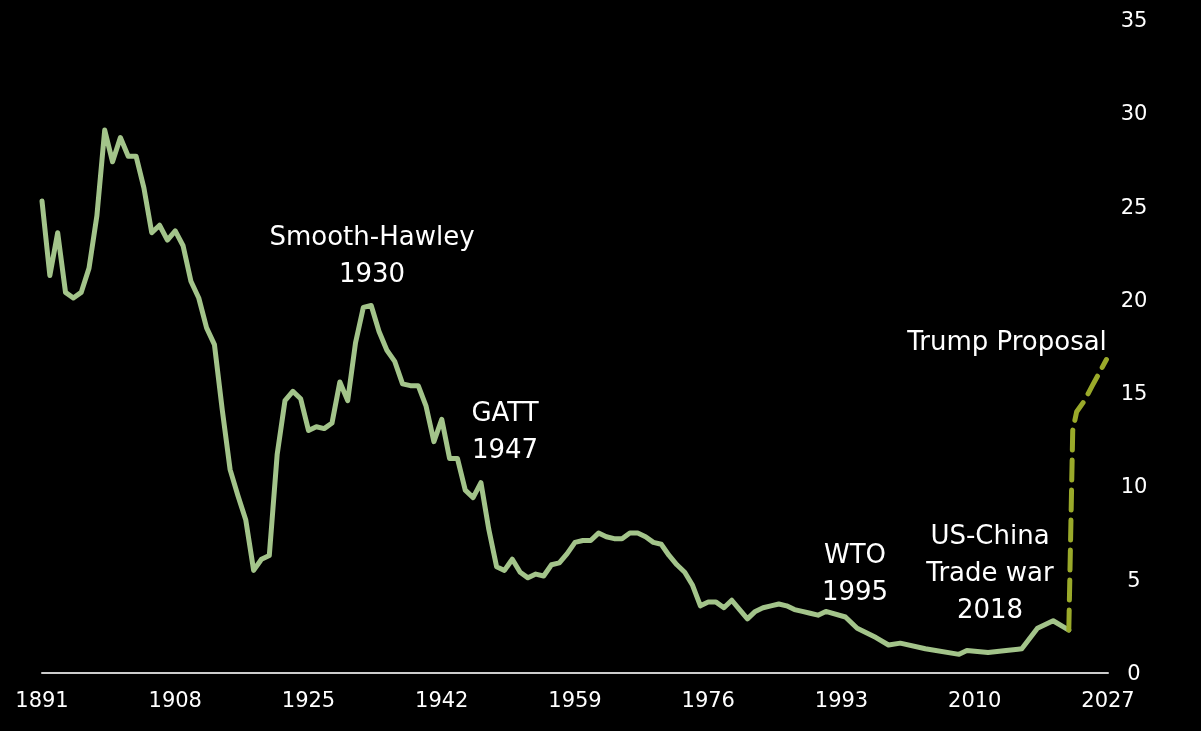 Image resolution: width=1201 pixels, height=731 pixels. What do you see at coordinates (1134, 20) in the screenshot?
I see `y-tick-label: 35` at bounding box center [1134, 20].